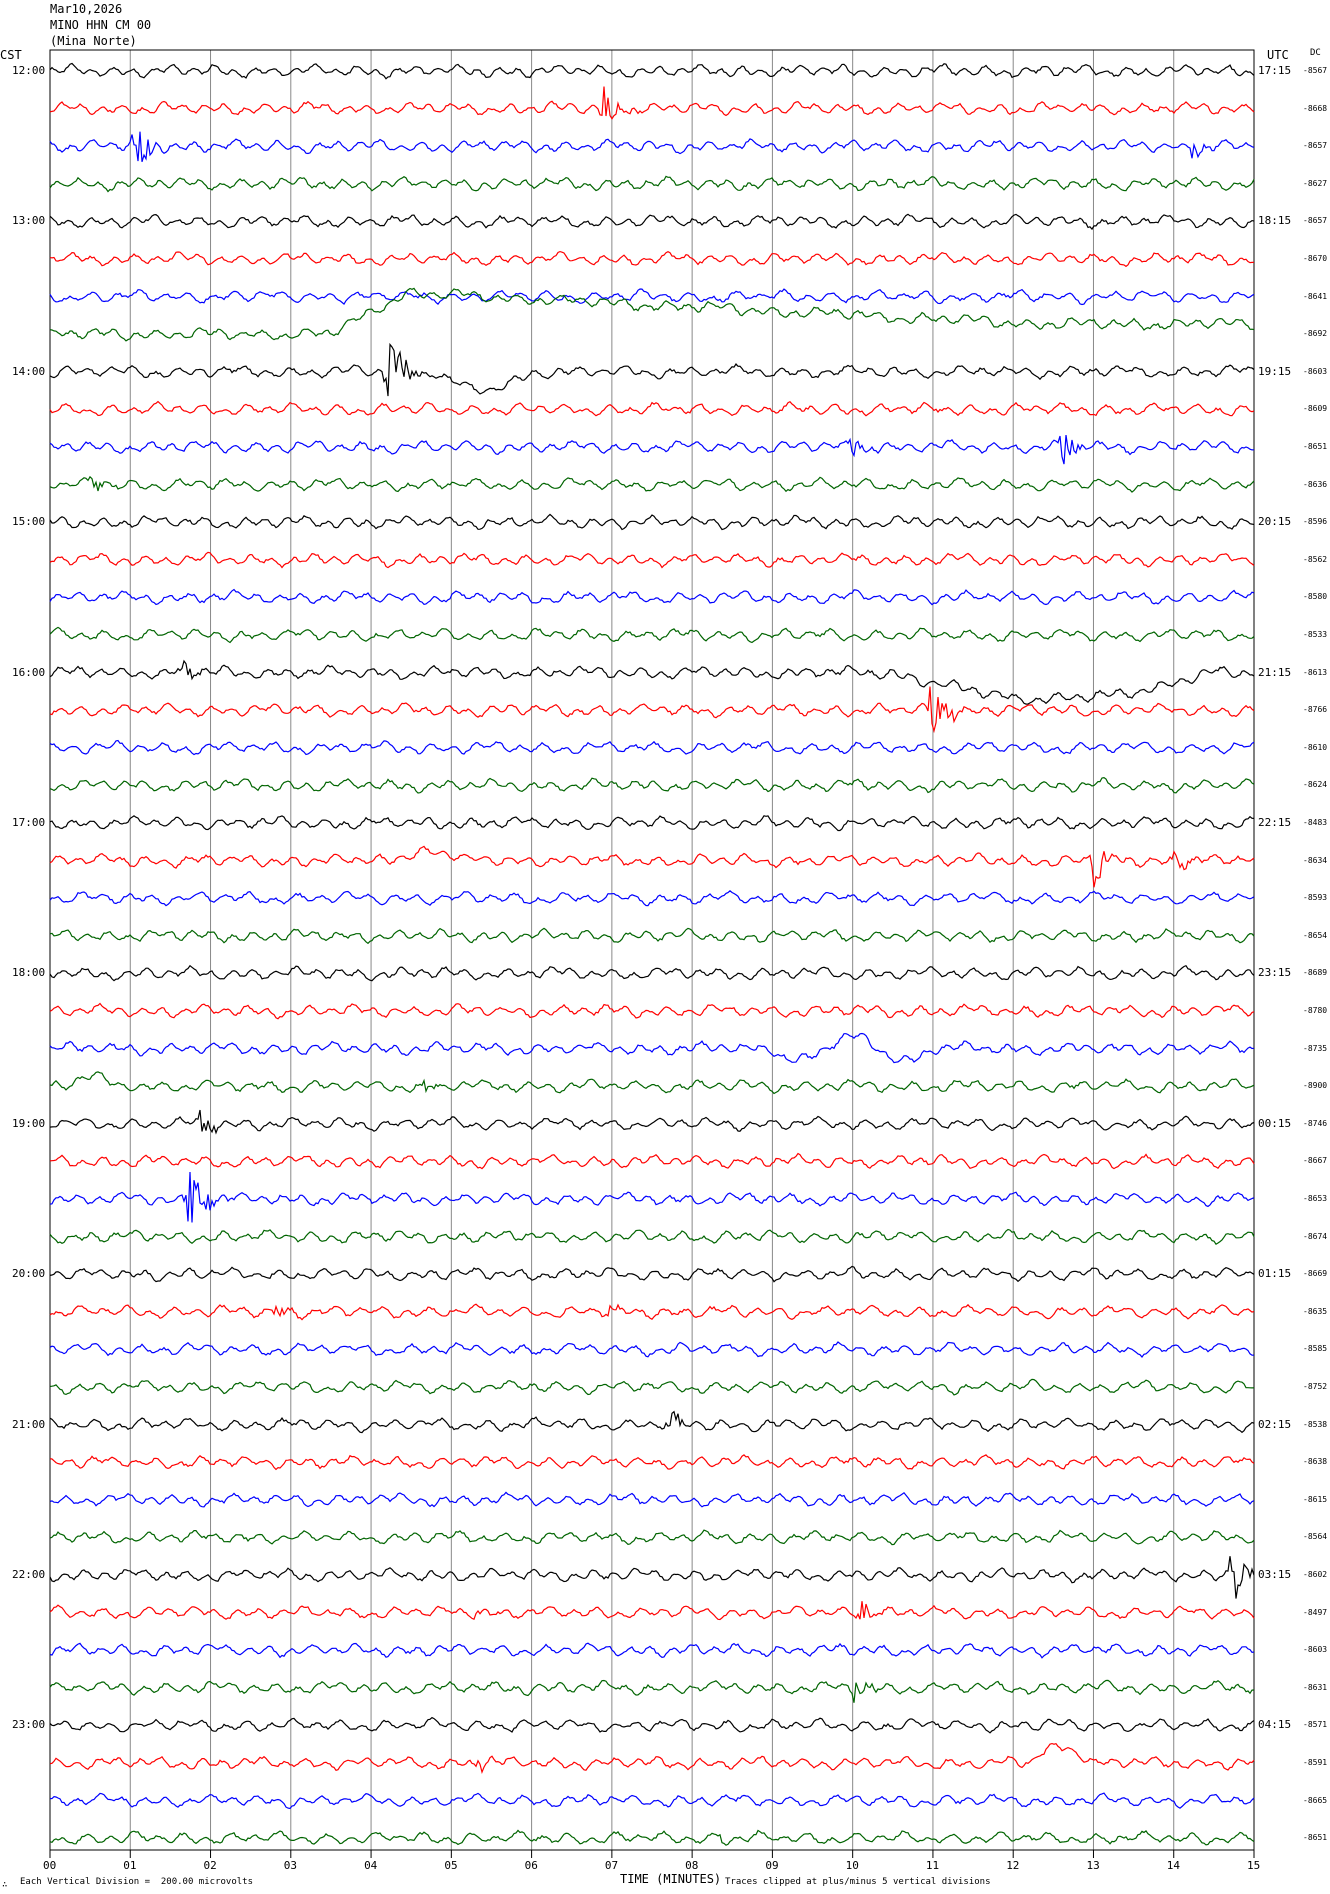 Image resolution: width=1330 pixels, height=1894 pixels. What do you see at coordinates (1315, 446) in the screenshot?
I see `dc-value-label: -8651` at bounding box center [1315, 446].